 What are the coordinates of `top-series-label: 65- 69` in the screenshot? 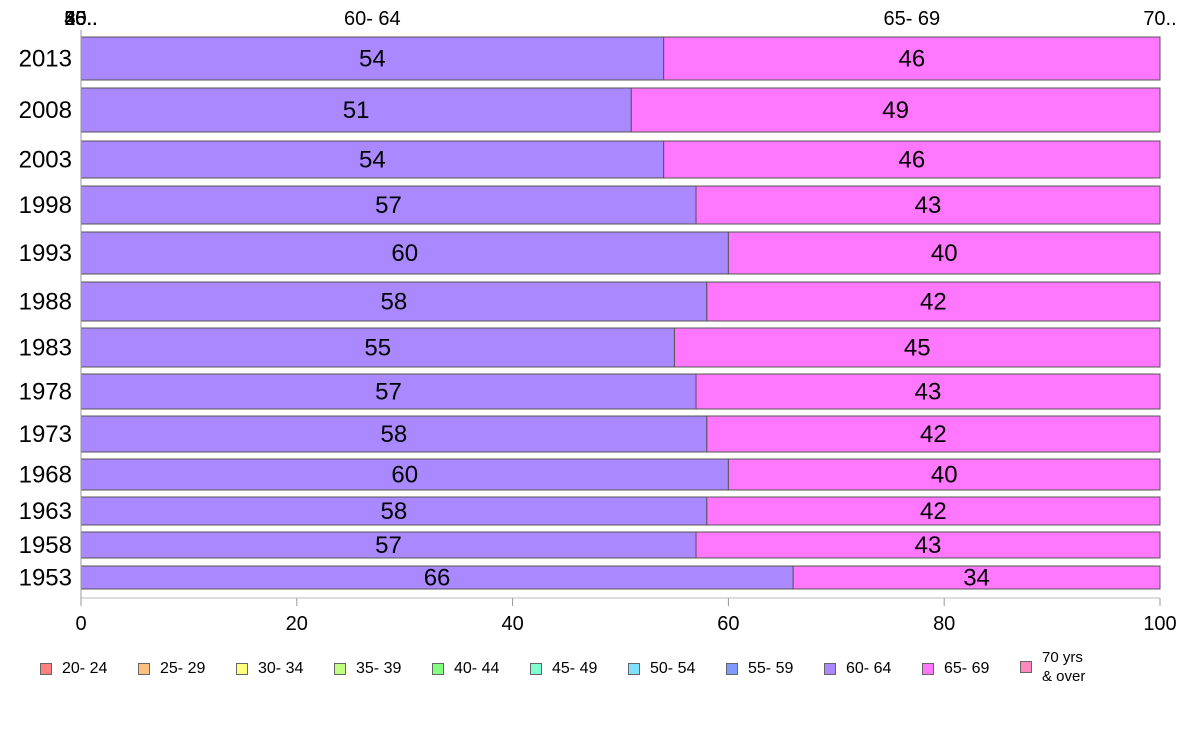 It's located at (911, 19).